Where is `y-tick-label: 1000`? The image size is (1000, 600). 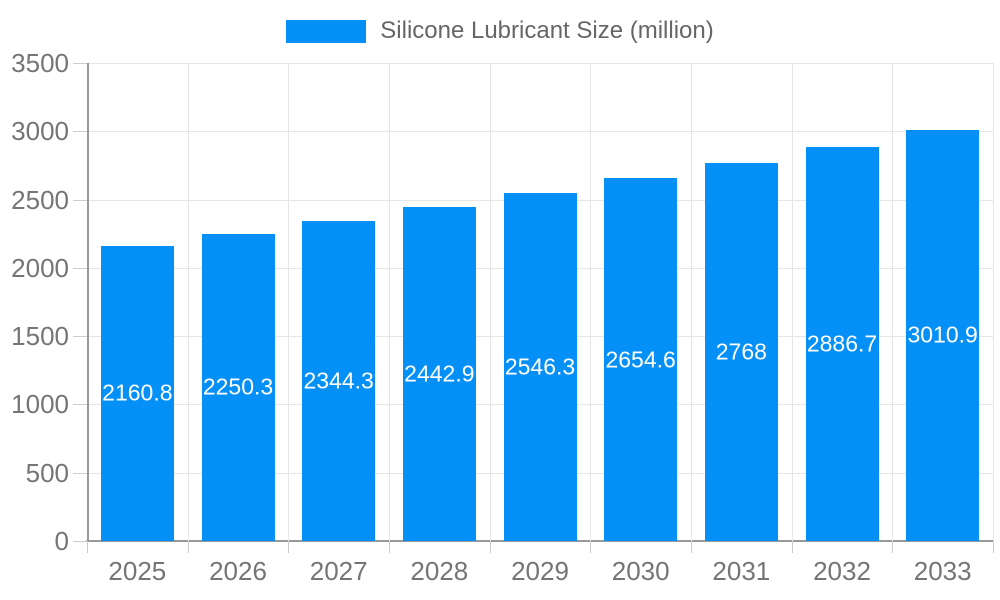 y-tick-label: 1000 is located at coordinates (40, 404).